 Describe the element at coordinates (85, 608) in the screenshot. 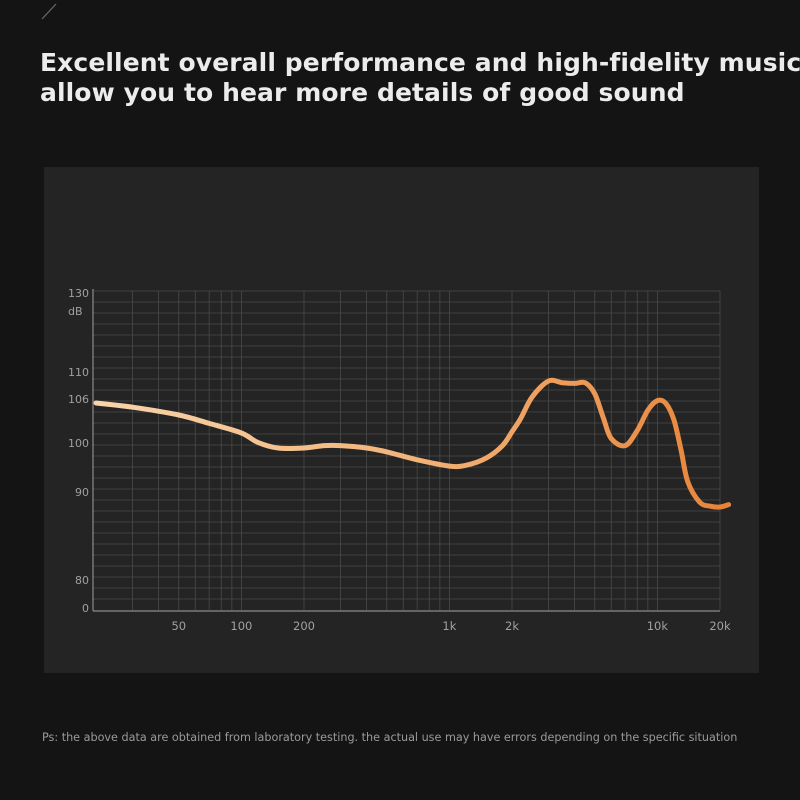

I see `y-tick-label: 0` at that location.